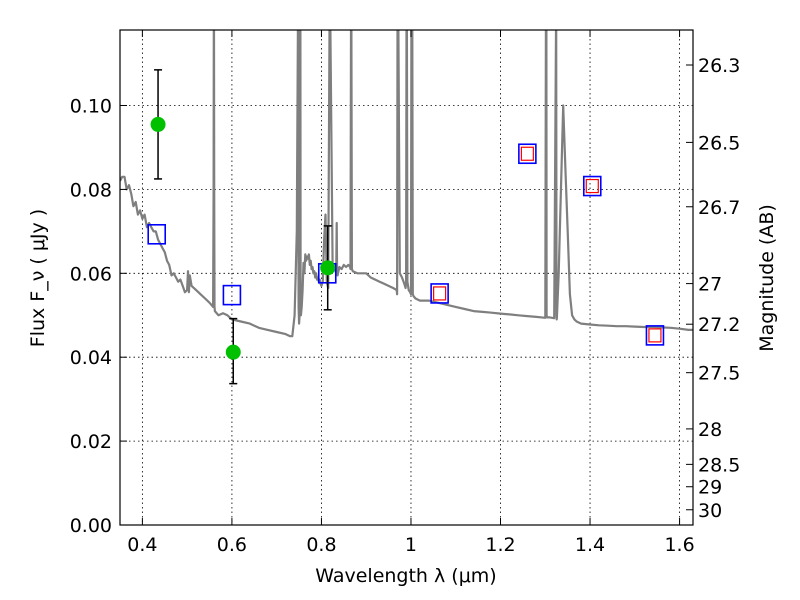  What do you see at coordinates (719, 208) in the screenshot?
I see `magnitude-tick-label: 26.7` at bounding box center [719, 208].